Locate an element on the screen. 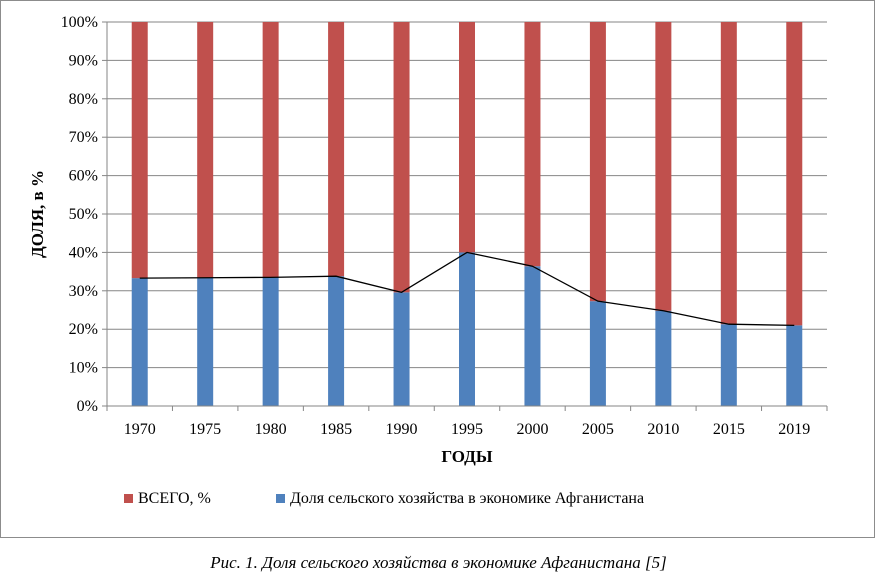  x-tick-label: 1975 is located at coordinates (205, 429).